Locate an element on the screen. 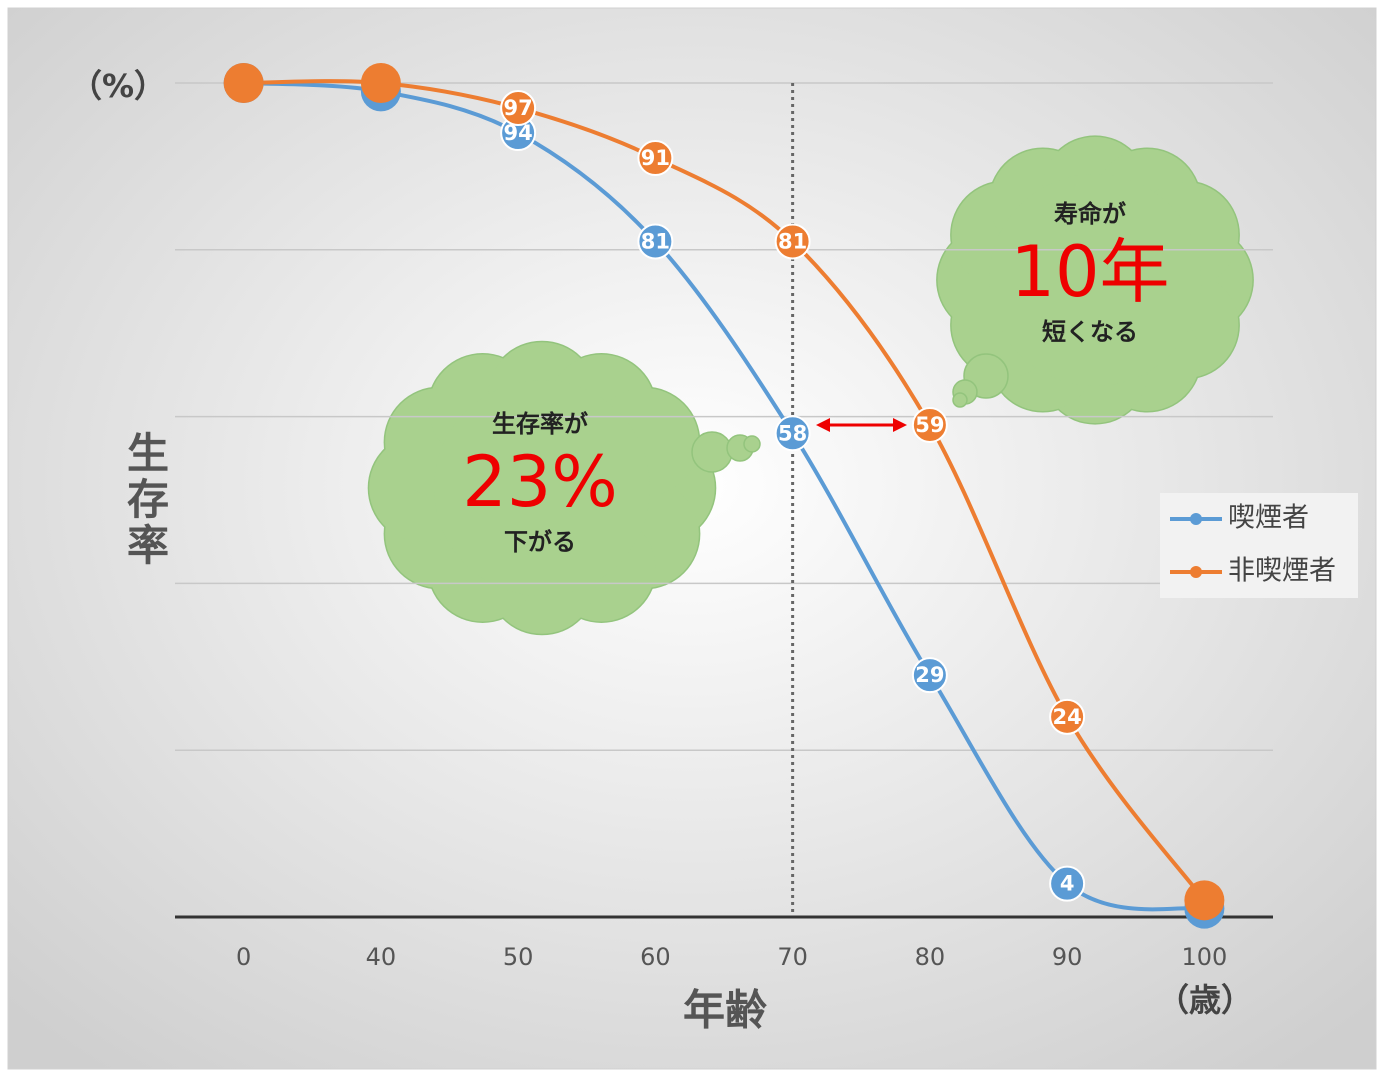 The height and width of the screenshot is (1077, 1384). annotation-text: 寿命が is located at coordinates (1090, 214).